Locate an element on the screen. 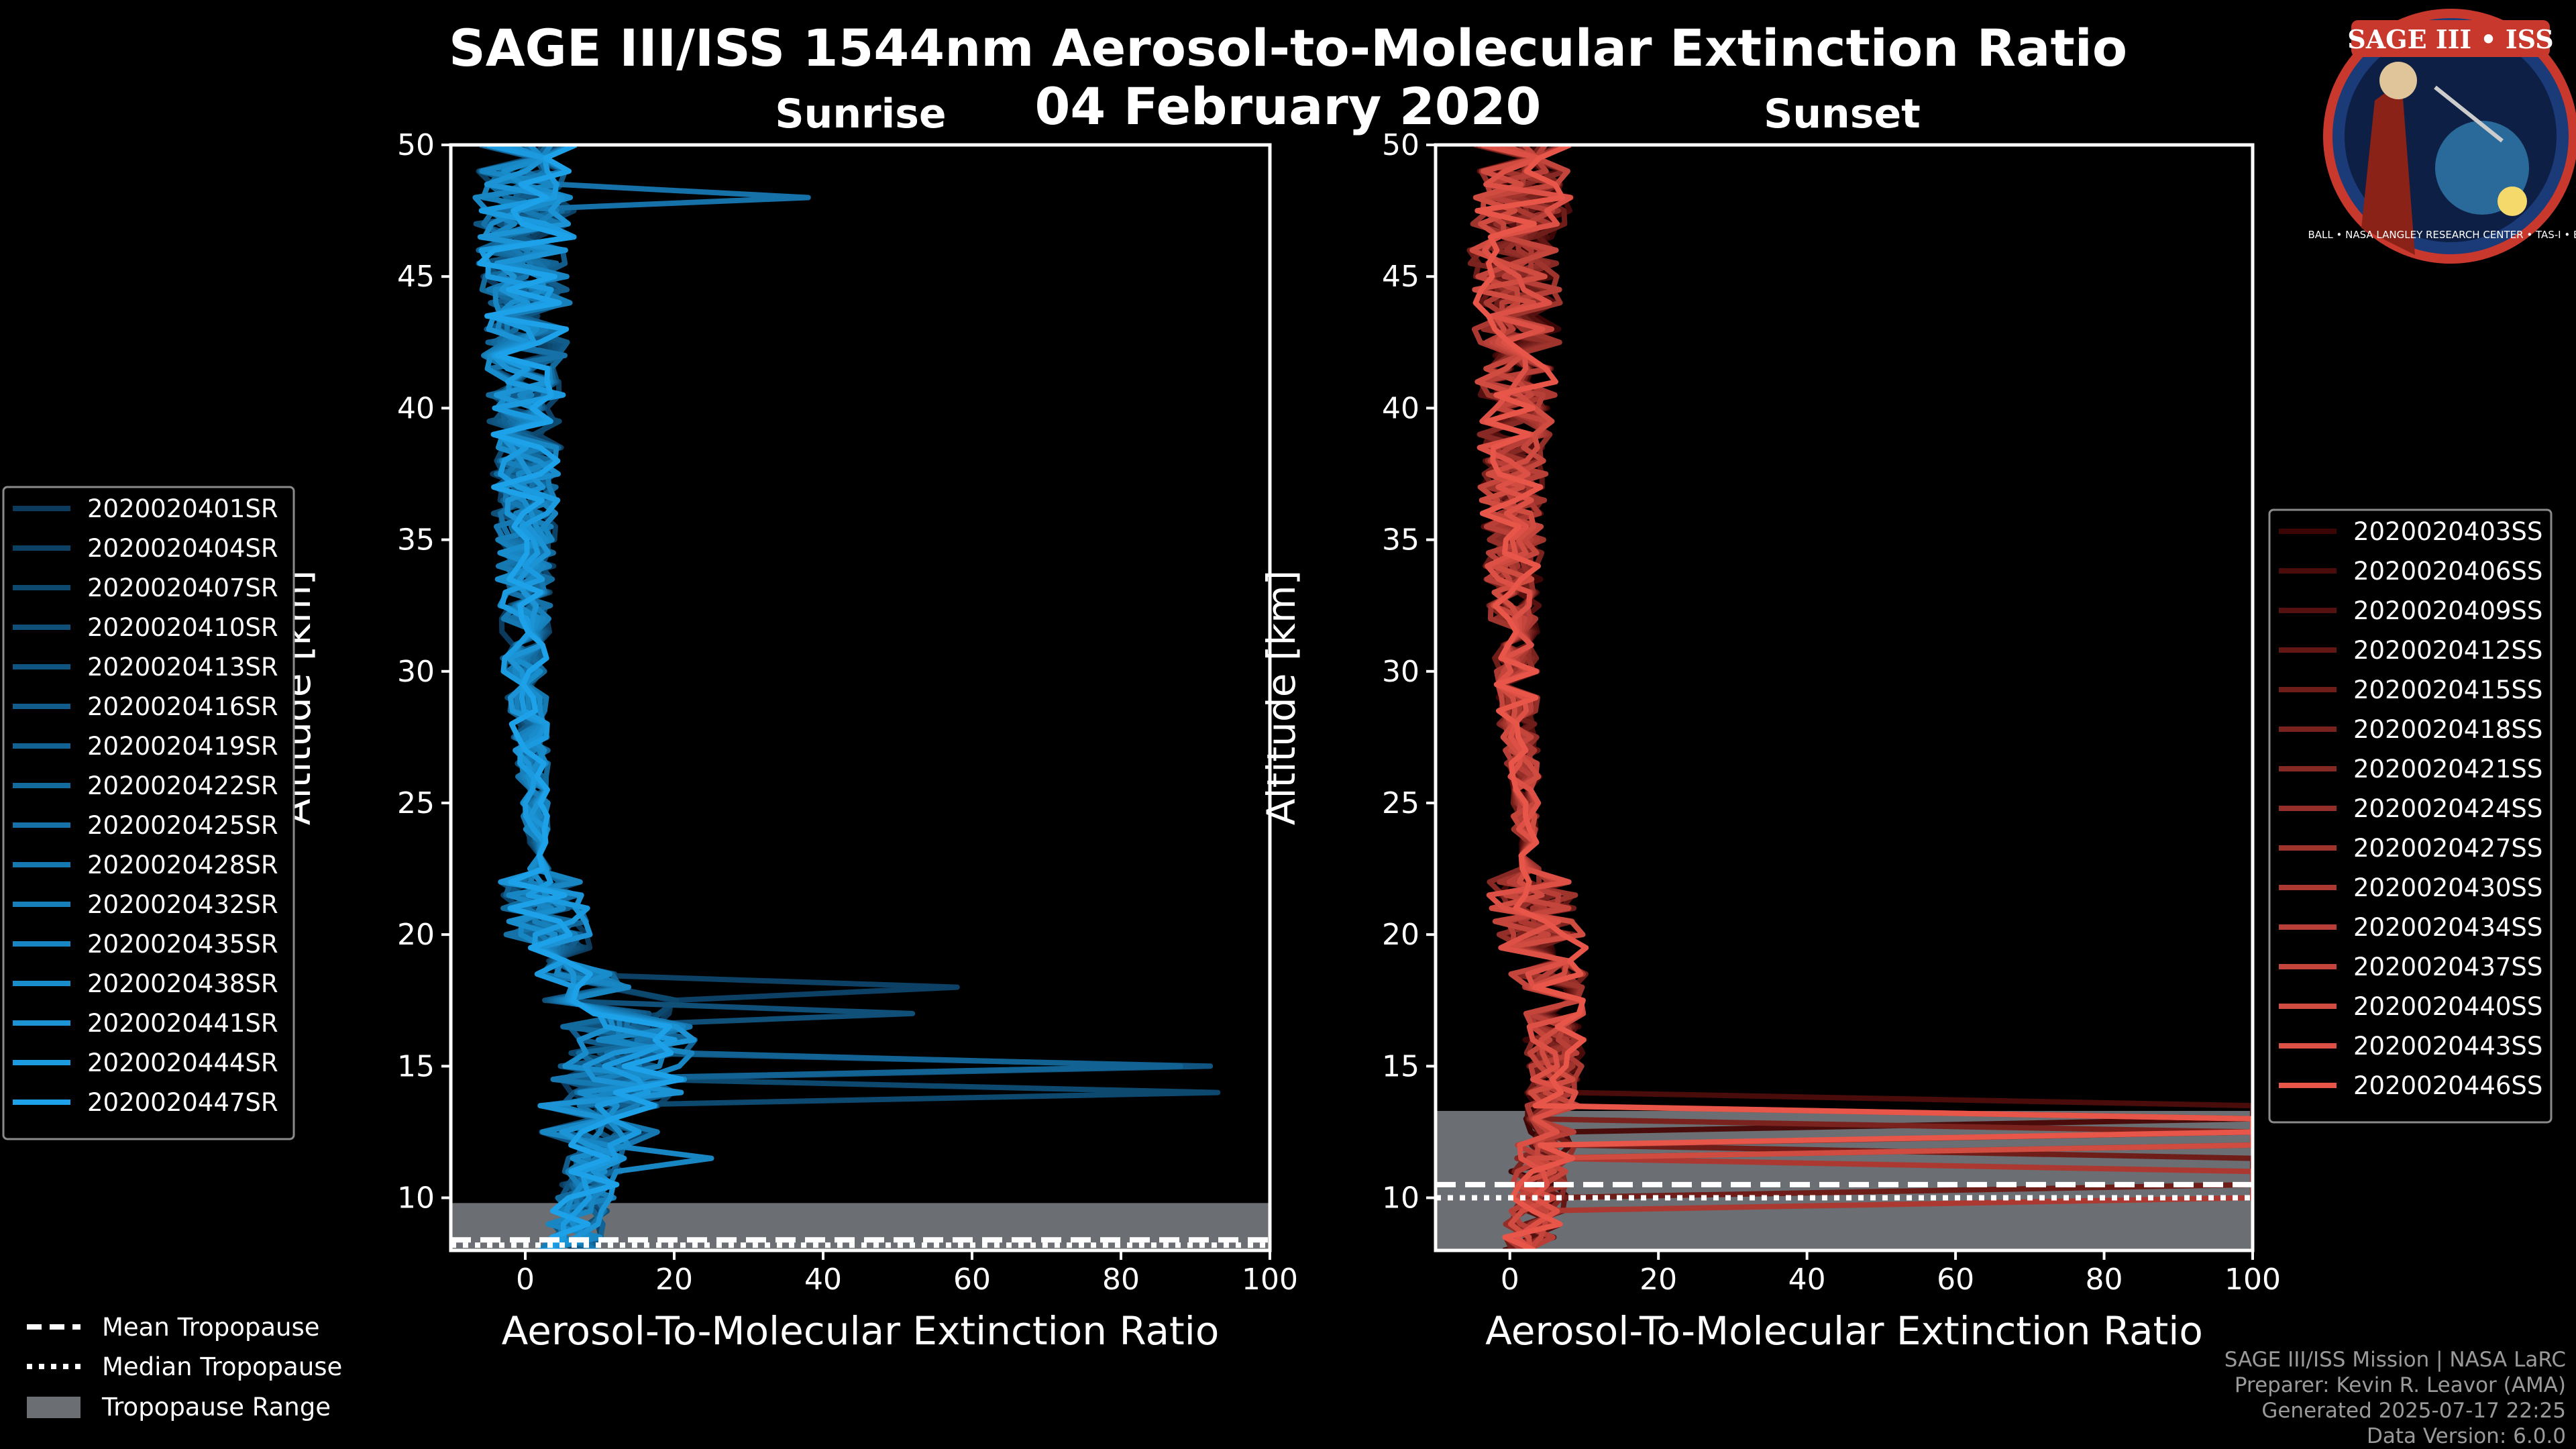 This screenshot has height=1449, width=2576. logo-name: SAGE III • ISS is located at coordinates (2450, 39).